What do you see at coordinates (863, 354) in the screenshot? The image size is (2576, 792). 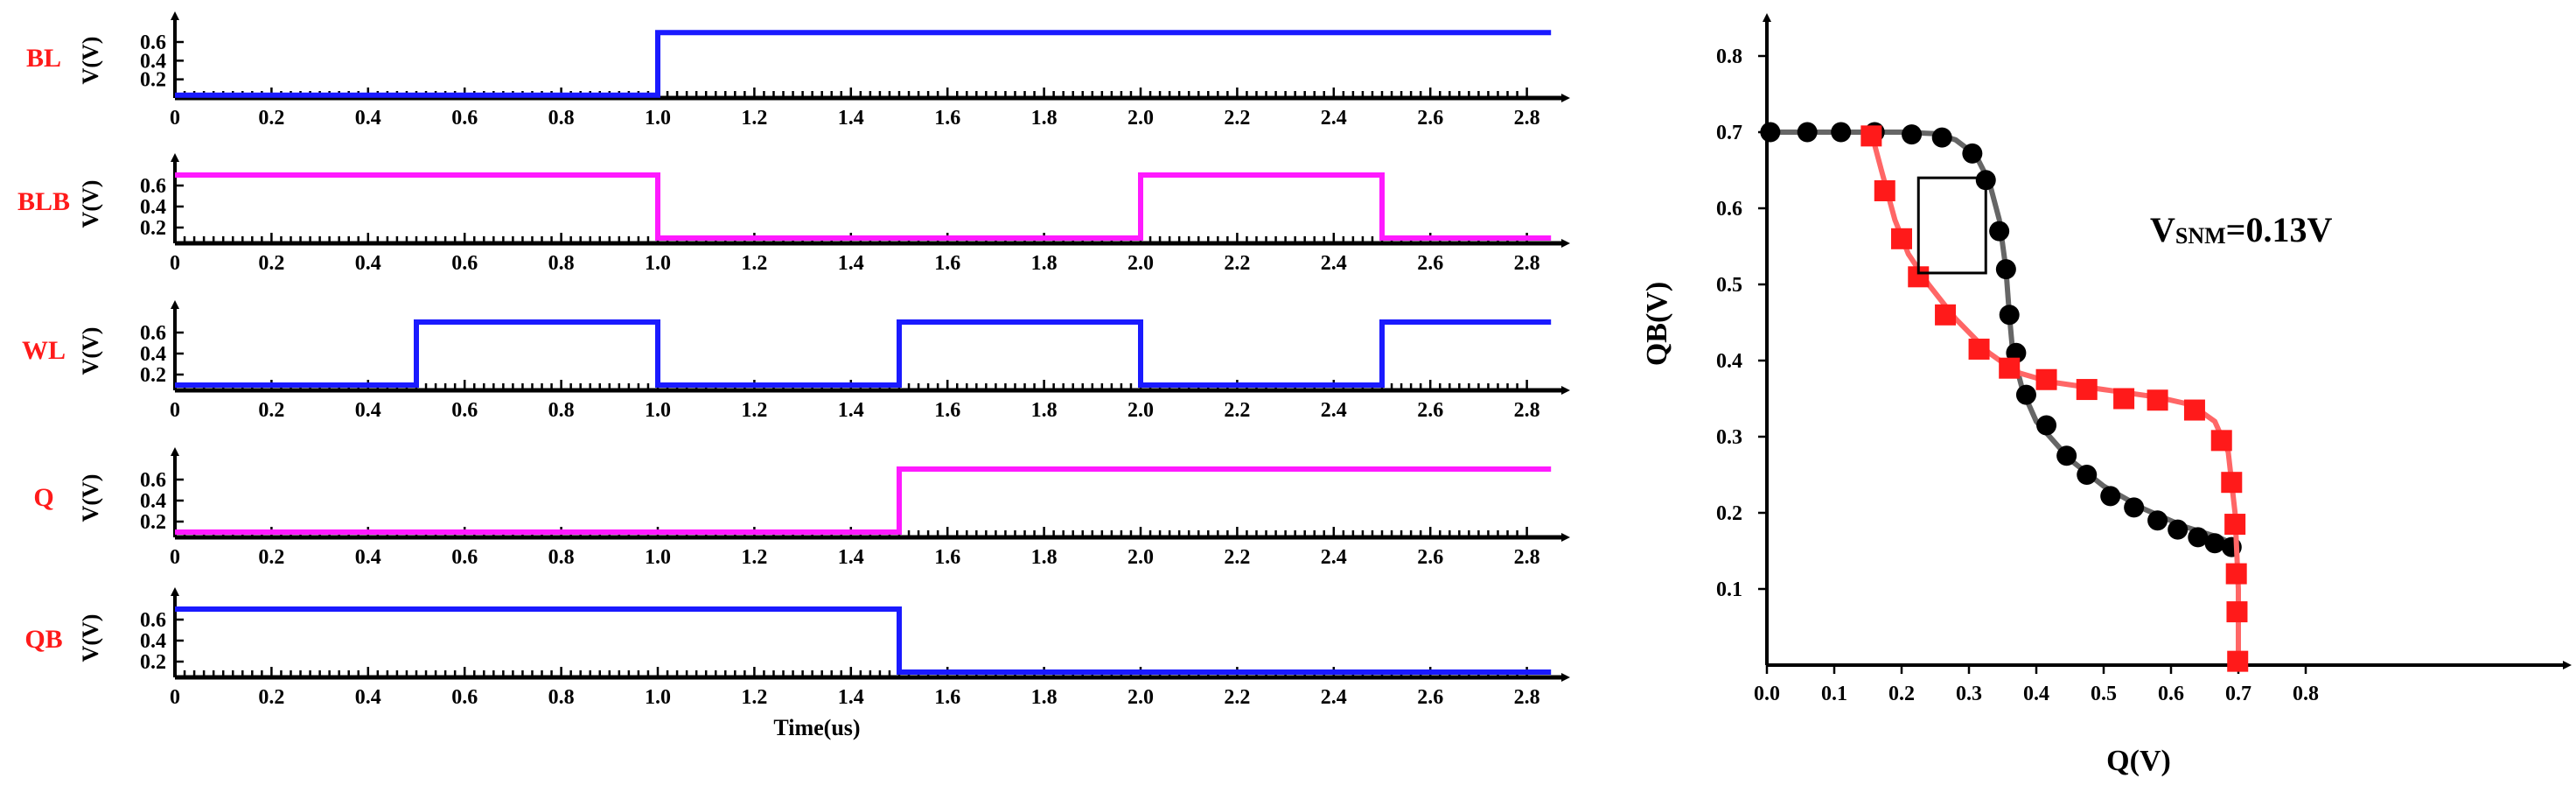 I see `waveform-wl` at bounding box center [863, 354].